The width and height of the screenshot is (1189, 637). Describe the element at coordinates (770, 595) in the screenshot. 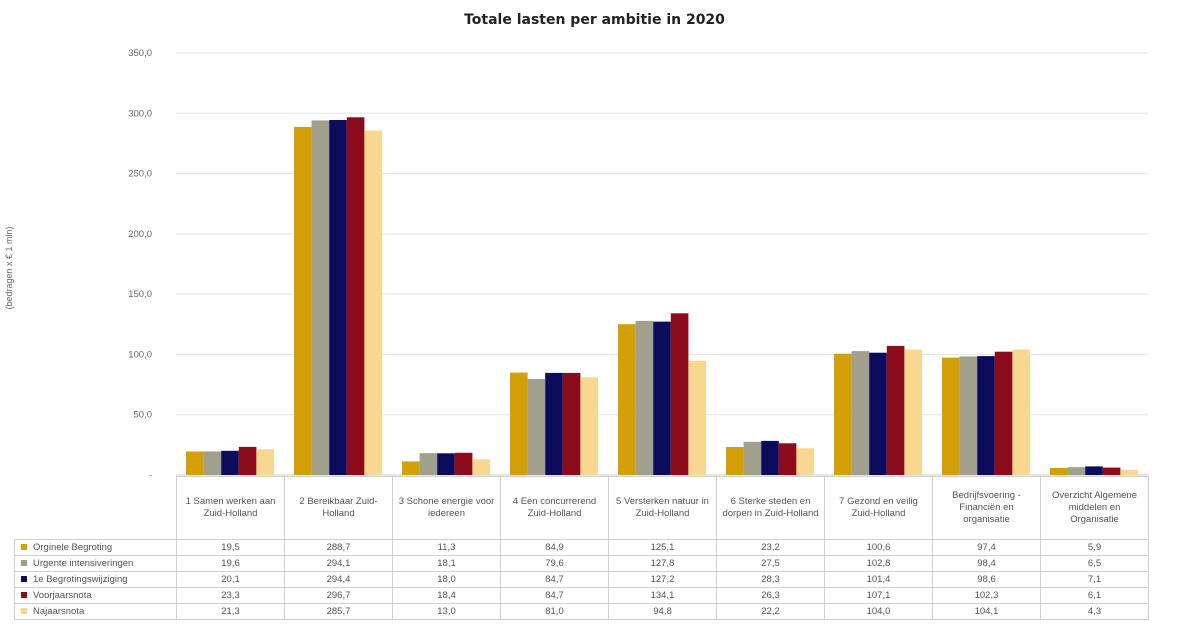

I see `data-value: 26,3` at that location.